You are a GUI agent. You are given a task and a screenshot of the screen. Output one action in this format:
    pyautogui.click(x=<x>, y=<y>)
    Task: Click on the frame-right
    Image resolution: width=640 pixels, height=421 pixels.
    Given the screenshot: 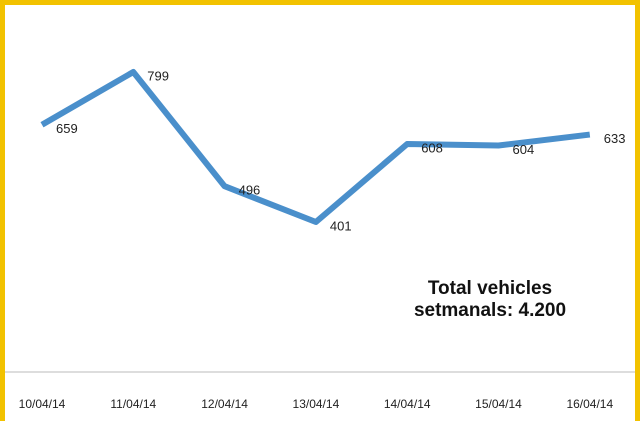 What is the action you would take?
    pyautogui.click(x=637, y=210)
    